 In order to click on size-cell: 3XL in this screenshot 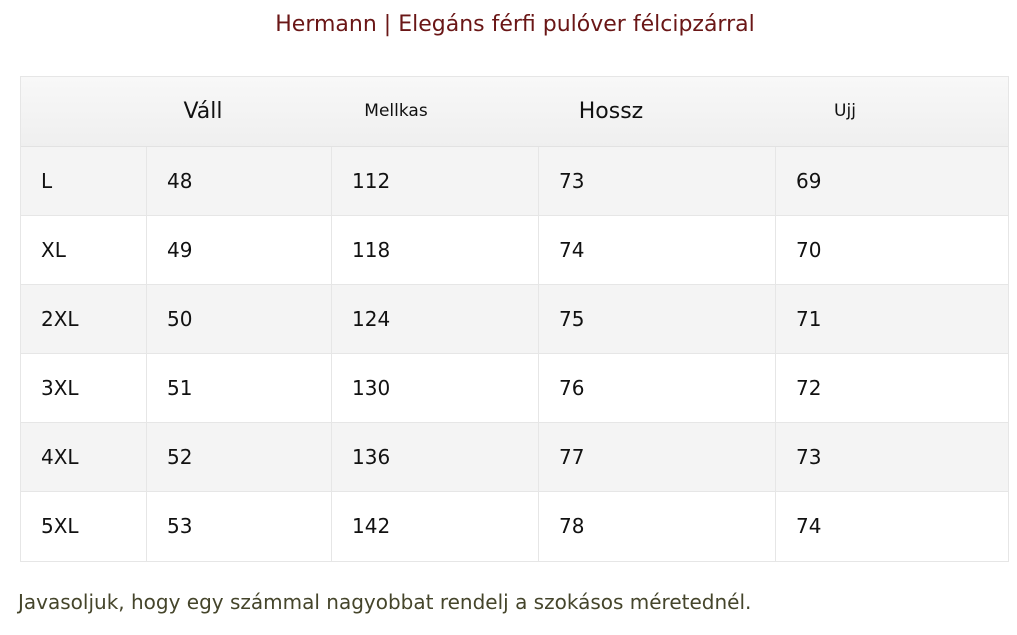, I will do `click(84, 388)`.